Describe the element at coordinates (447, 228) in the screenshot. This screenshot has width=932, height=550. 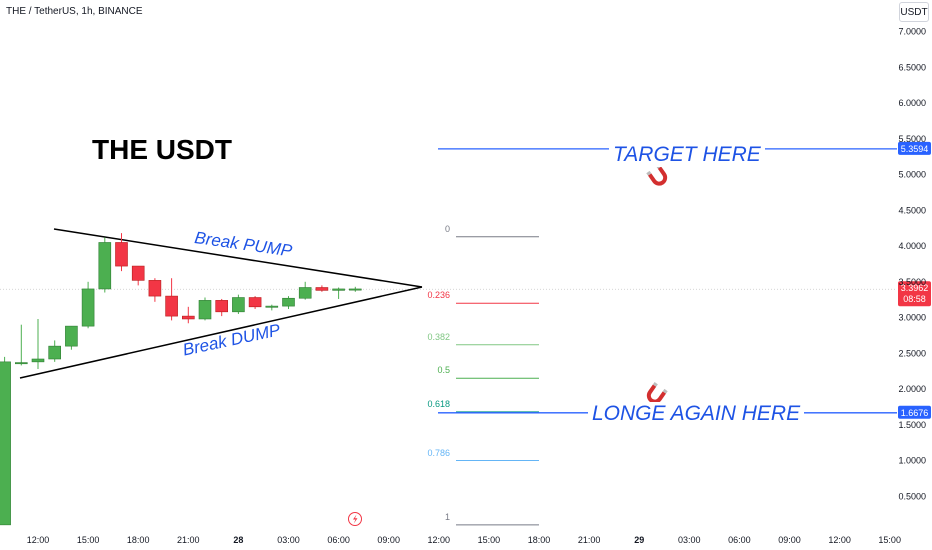
I see `fib-level-label: 0` at that location.